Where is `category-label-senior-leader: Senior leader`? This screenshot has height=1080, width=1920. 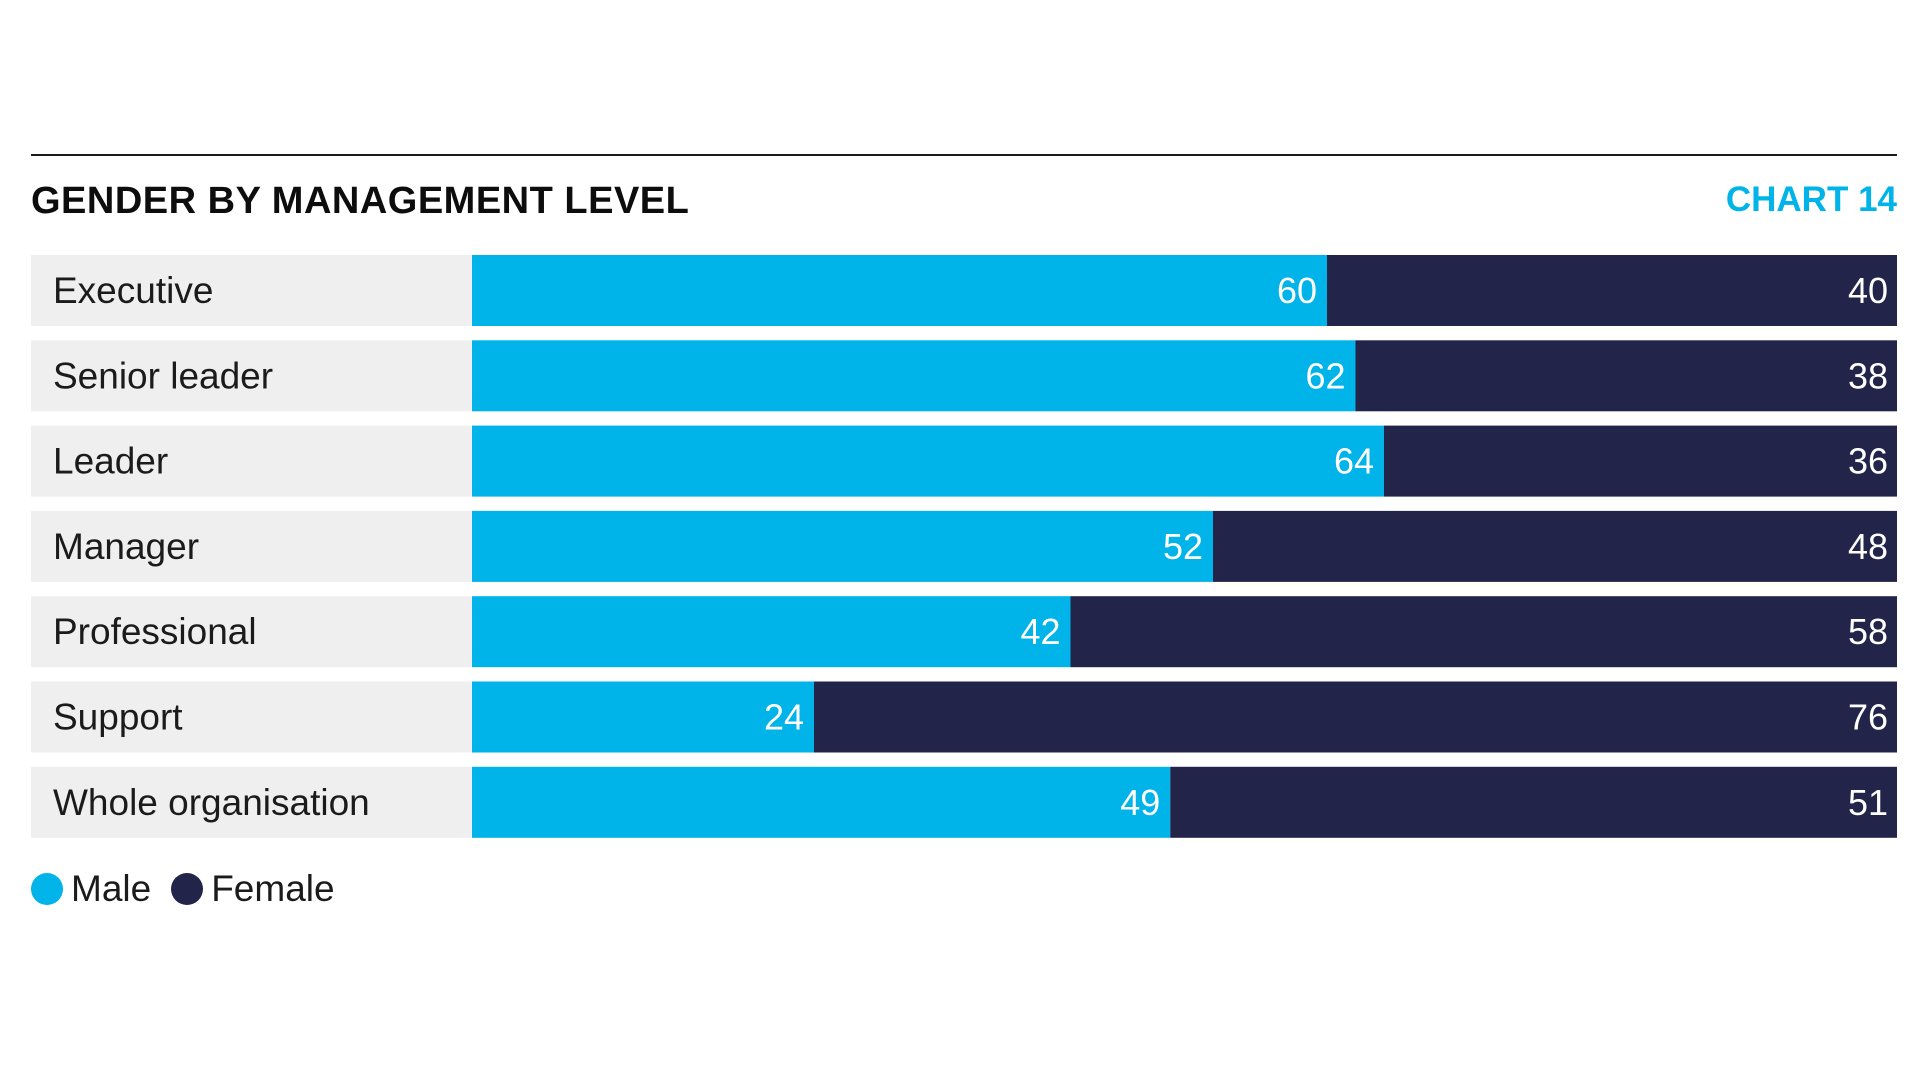
category-label-senior-leader: Senior leader is located at coordinates (163, 375).